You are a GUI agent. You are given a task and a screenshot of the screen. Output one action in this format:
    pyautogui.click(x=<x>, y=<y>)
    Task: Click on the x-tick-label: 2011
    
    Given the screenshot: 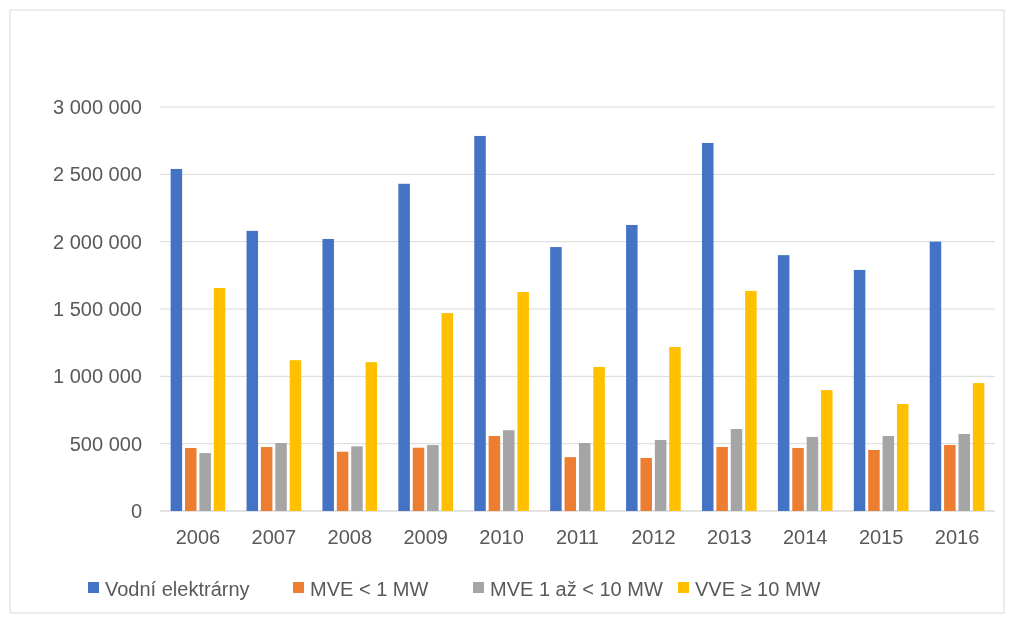 What is the action you would take?
    pyautogui.click(x=577, y=537)
    